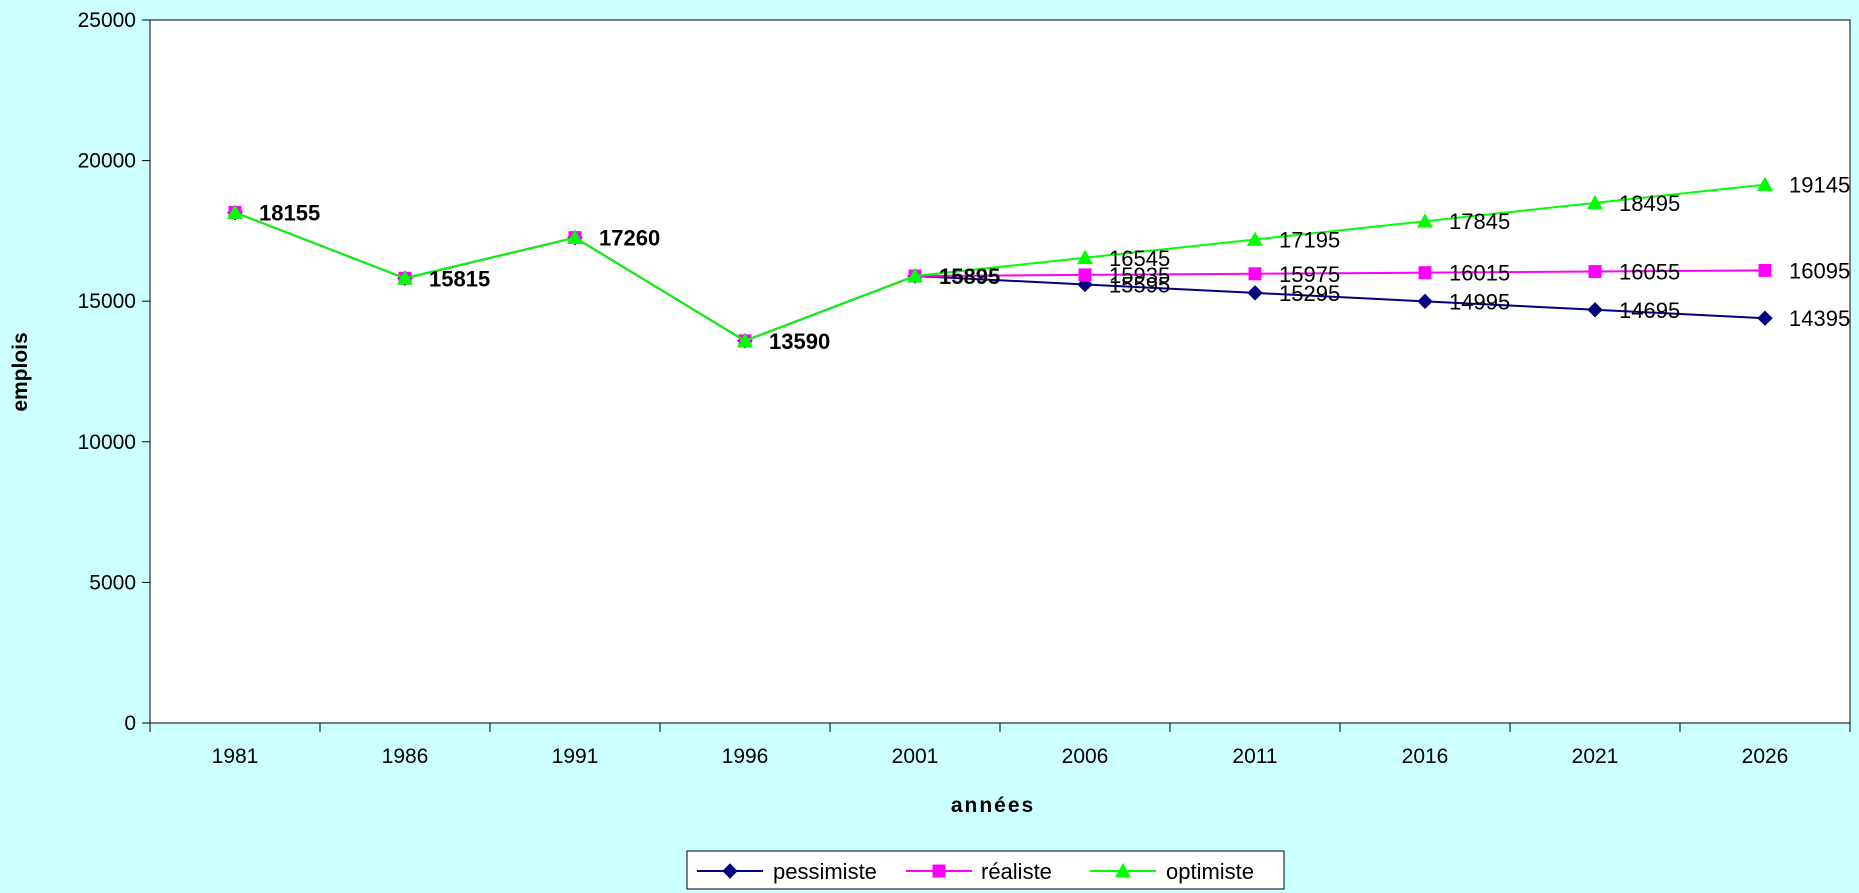  Describe the element at coordinates (130, 723) in the screenshot. I see `y-tick-label: 0` at that location.